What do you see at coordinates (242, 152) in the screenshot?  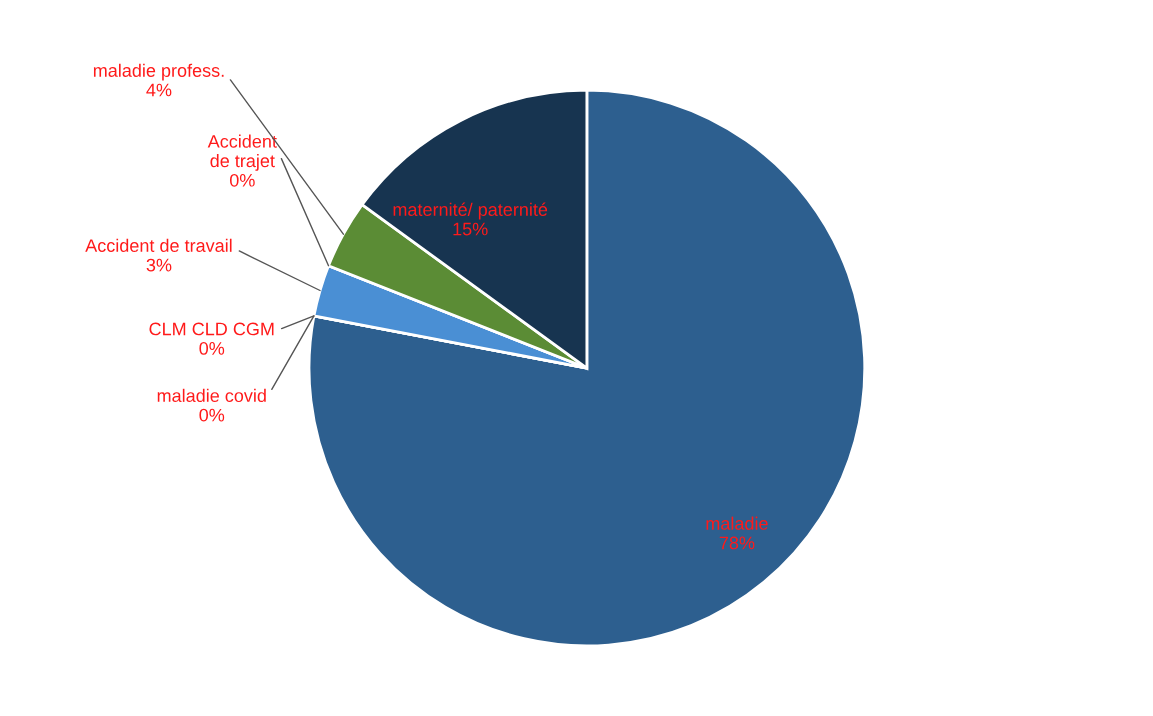 I see `category-label: Accident de trajet` at bounding box center [242, 152].